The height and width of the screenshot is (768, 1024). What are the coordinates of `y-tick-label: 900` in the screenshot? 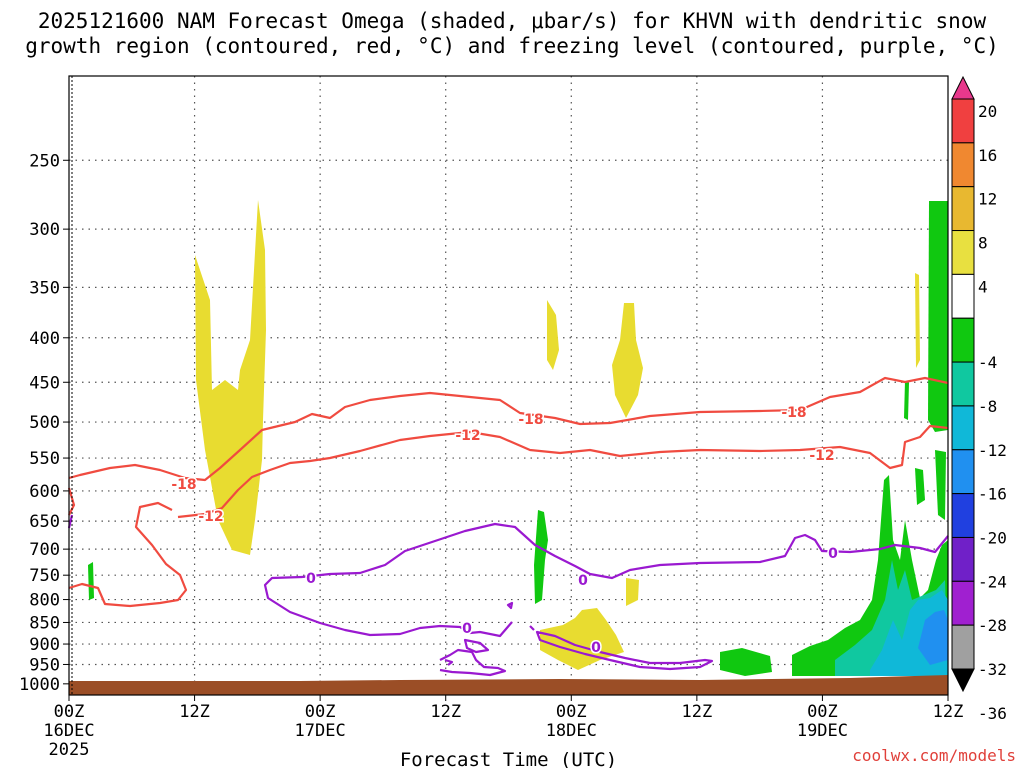 It's located at (44, 645).